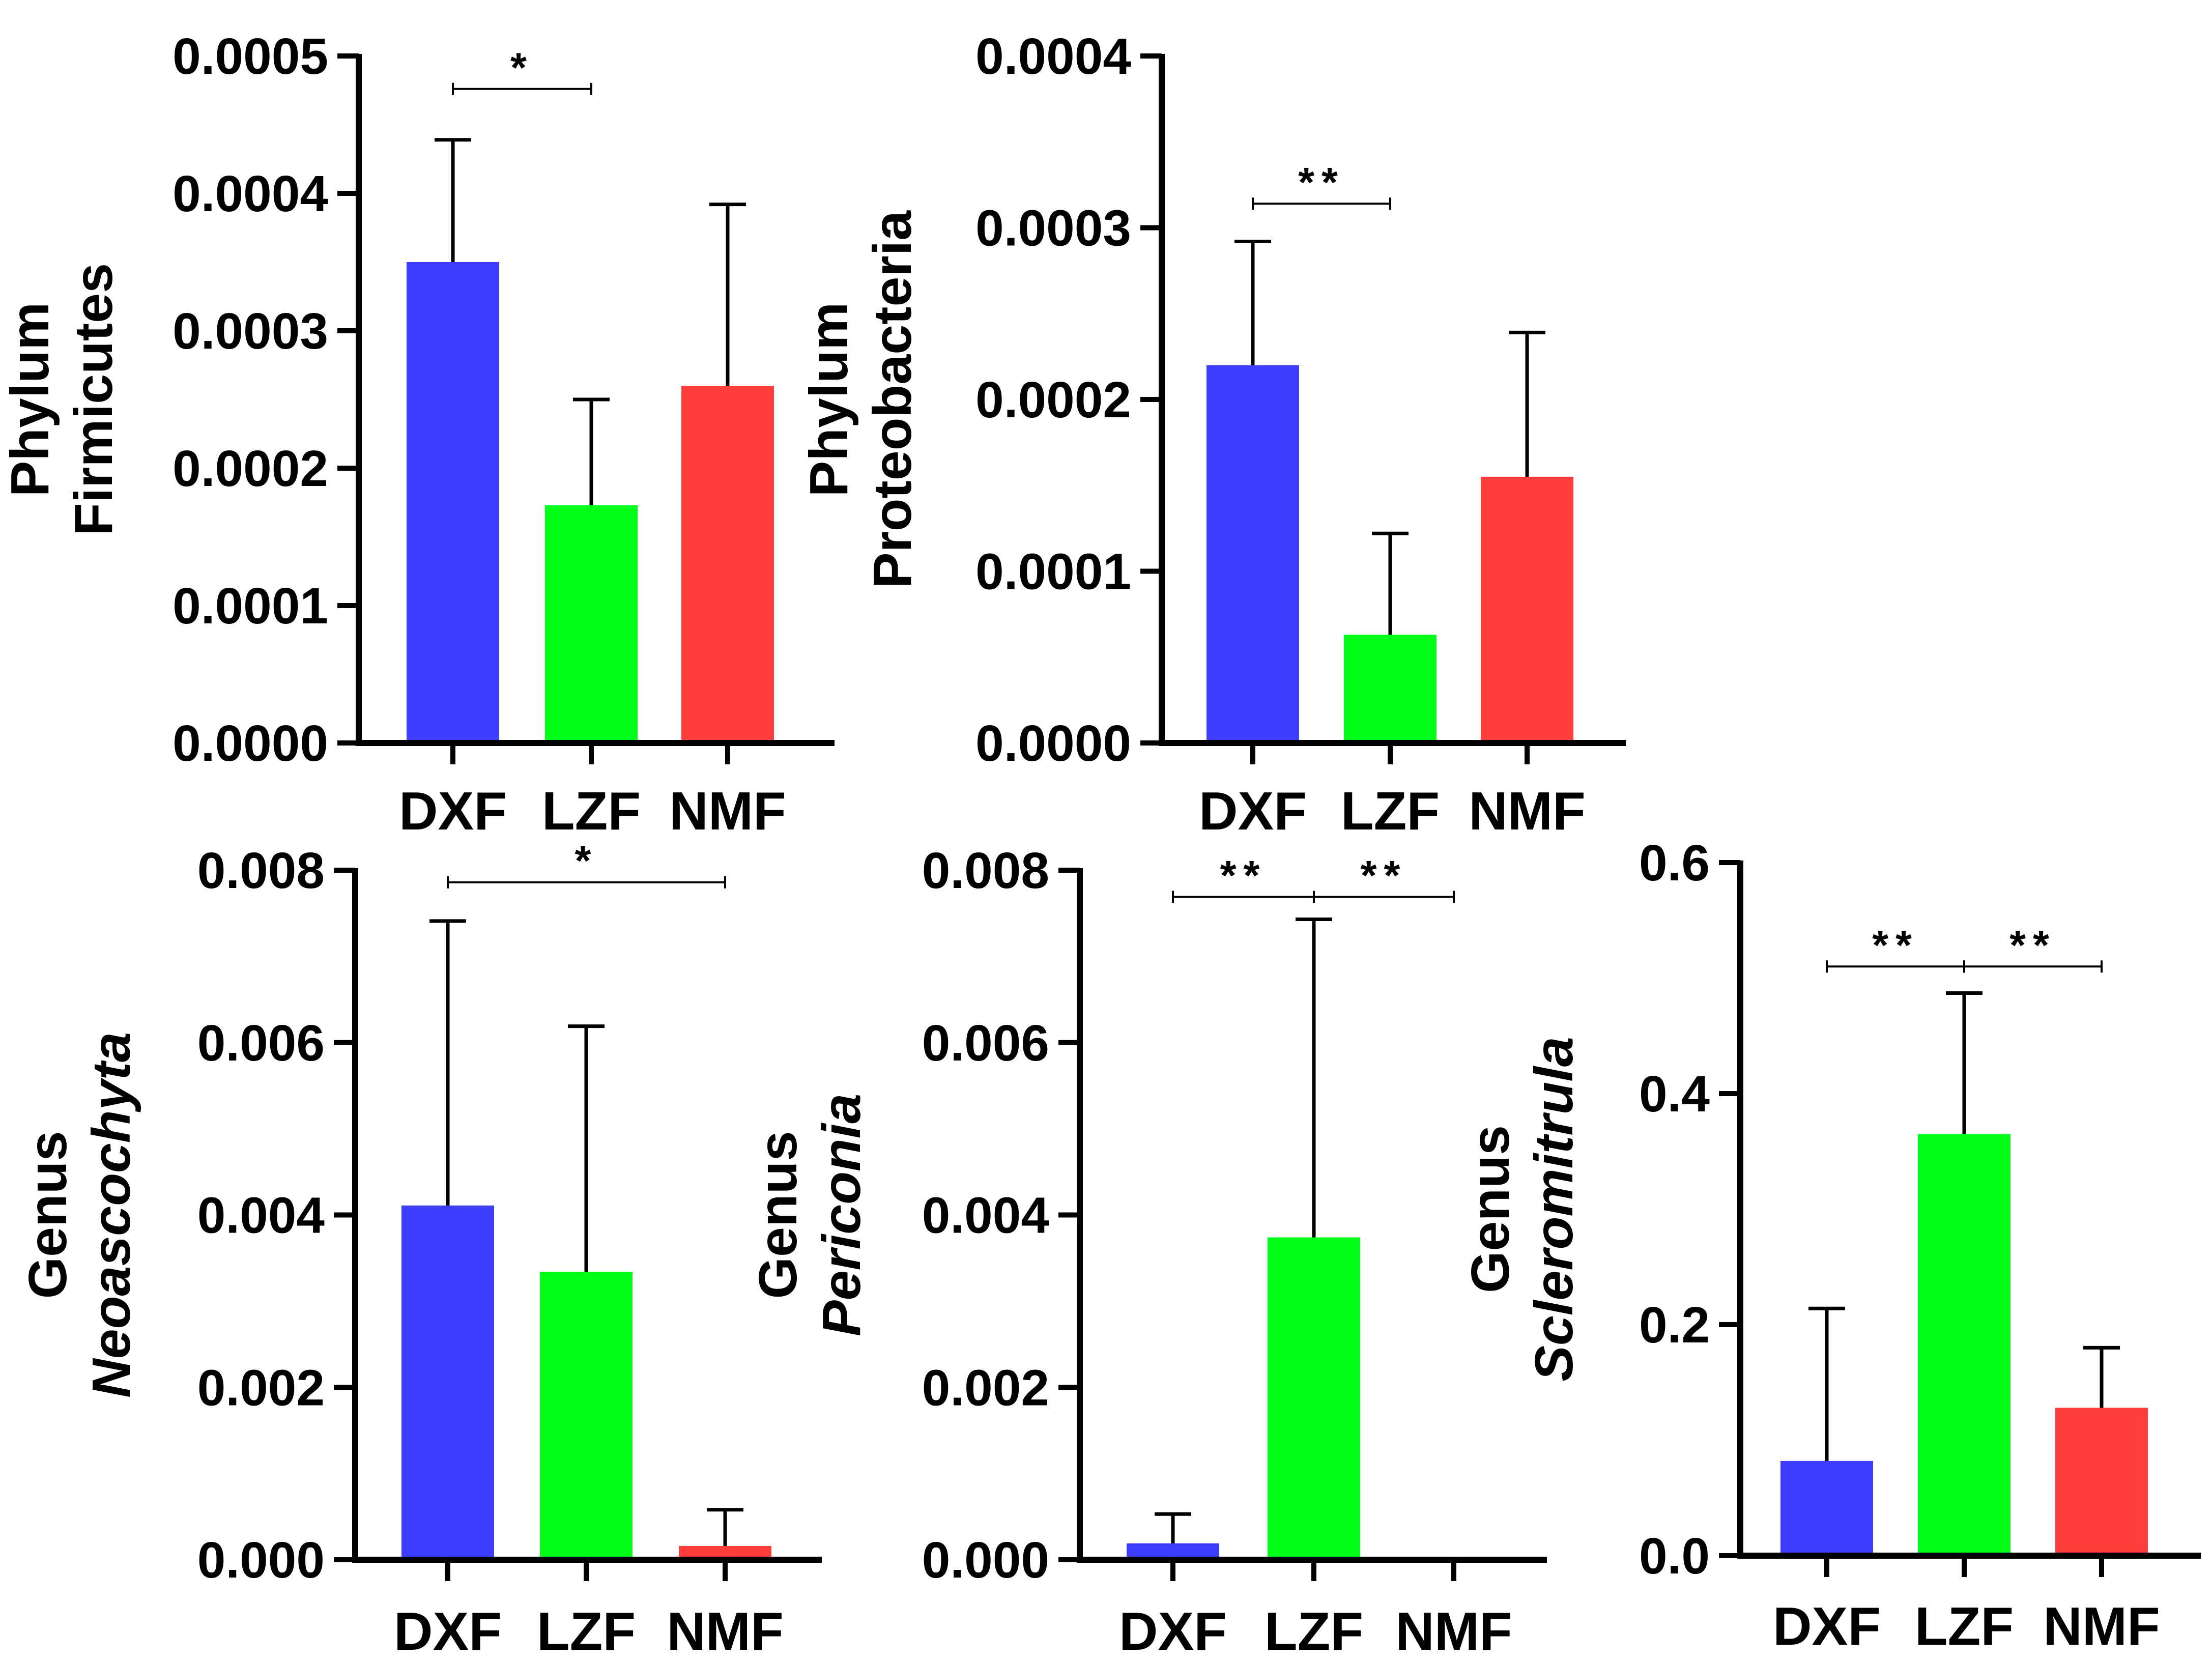 The image size is (2212, 1661). Describe the element at coordinates (1674, 1094) in the screenshot. I see `y-tick-label: 0.4` at that location.